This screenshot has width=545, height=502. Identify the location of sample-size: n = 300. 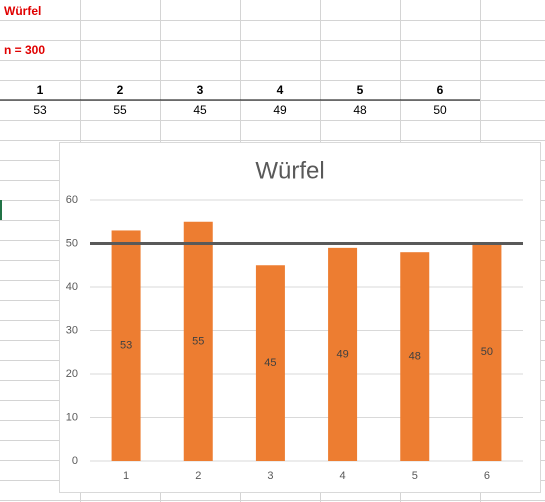
(24, 50).